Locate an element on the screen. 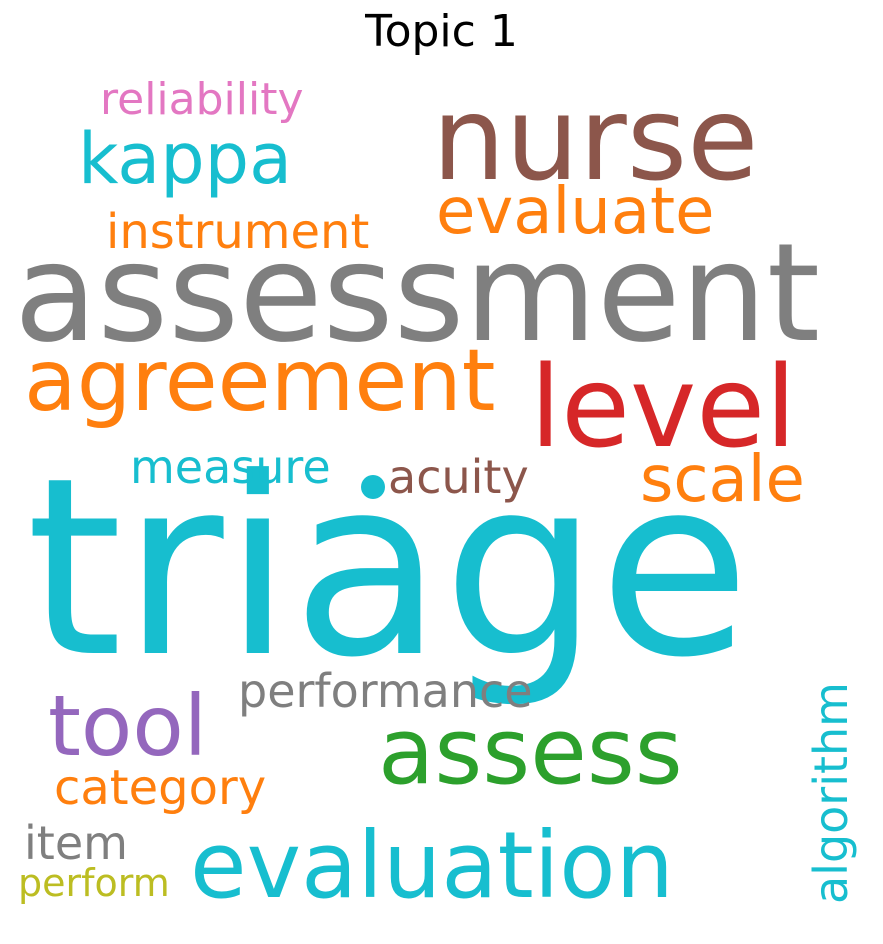  dot-mark is located at coordinates (373, 487).